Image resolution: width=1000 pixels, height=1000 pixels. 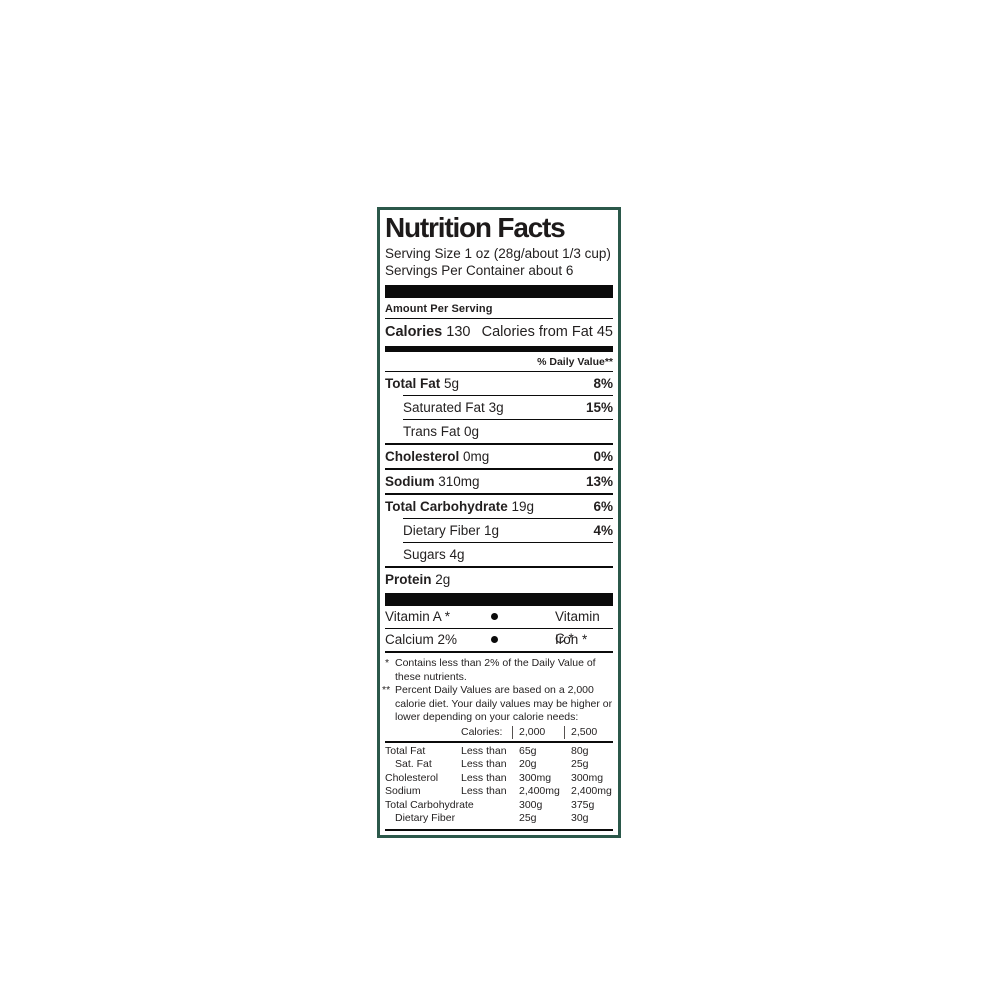 What do you see at coordinates (547, 332) in the screenshot?
I see `calories-from-fat: Calories from Fat 45` at bounding box center [547, 332].